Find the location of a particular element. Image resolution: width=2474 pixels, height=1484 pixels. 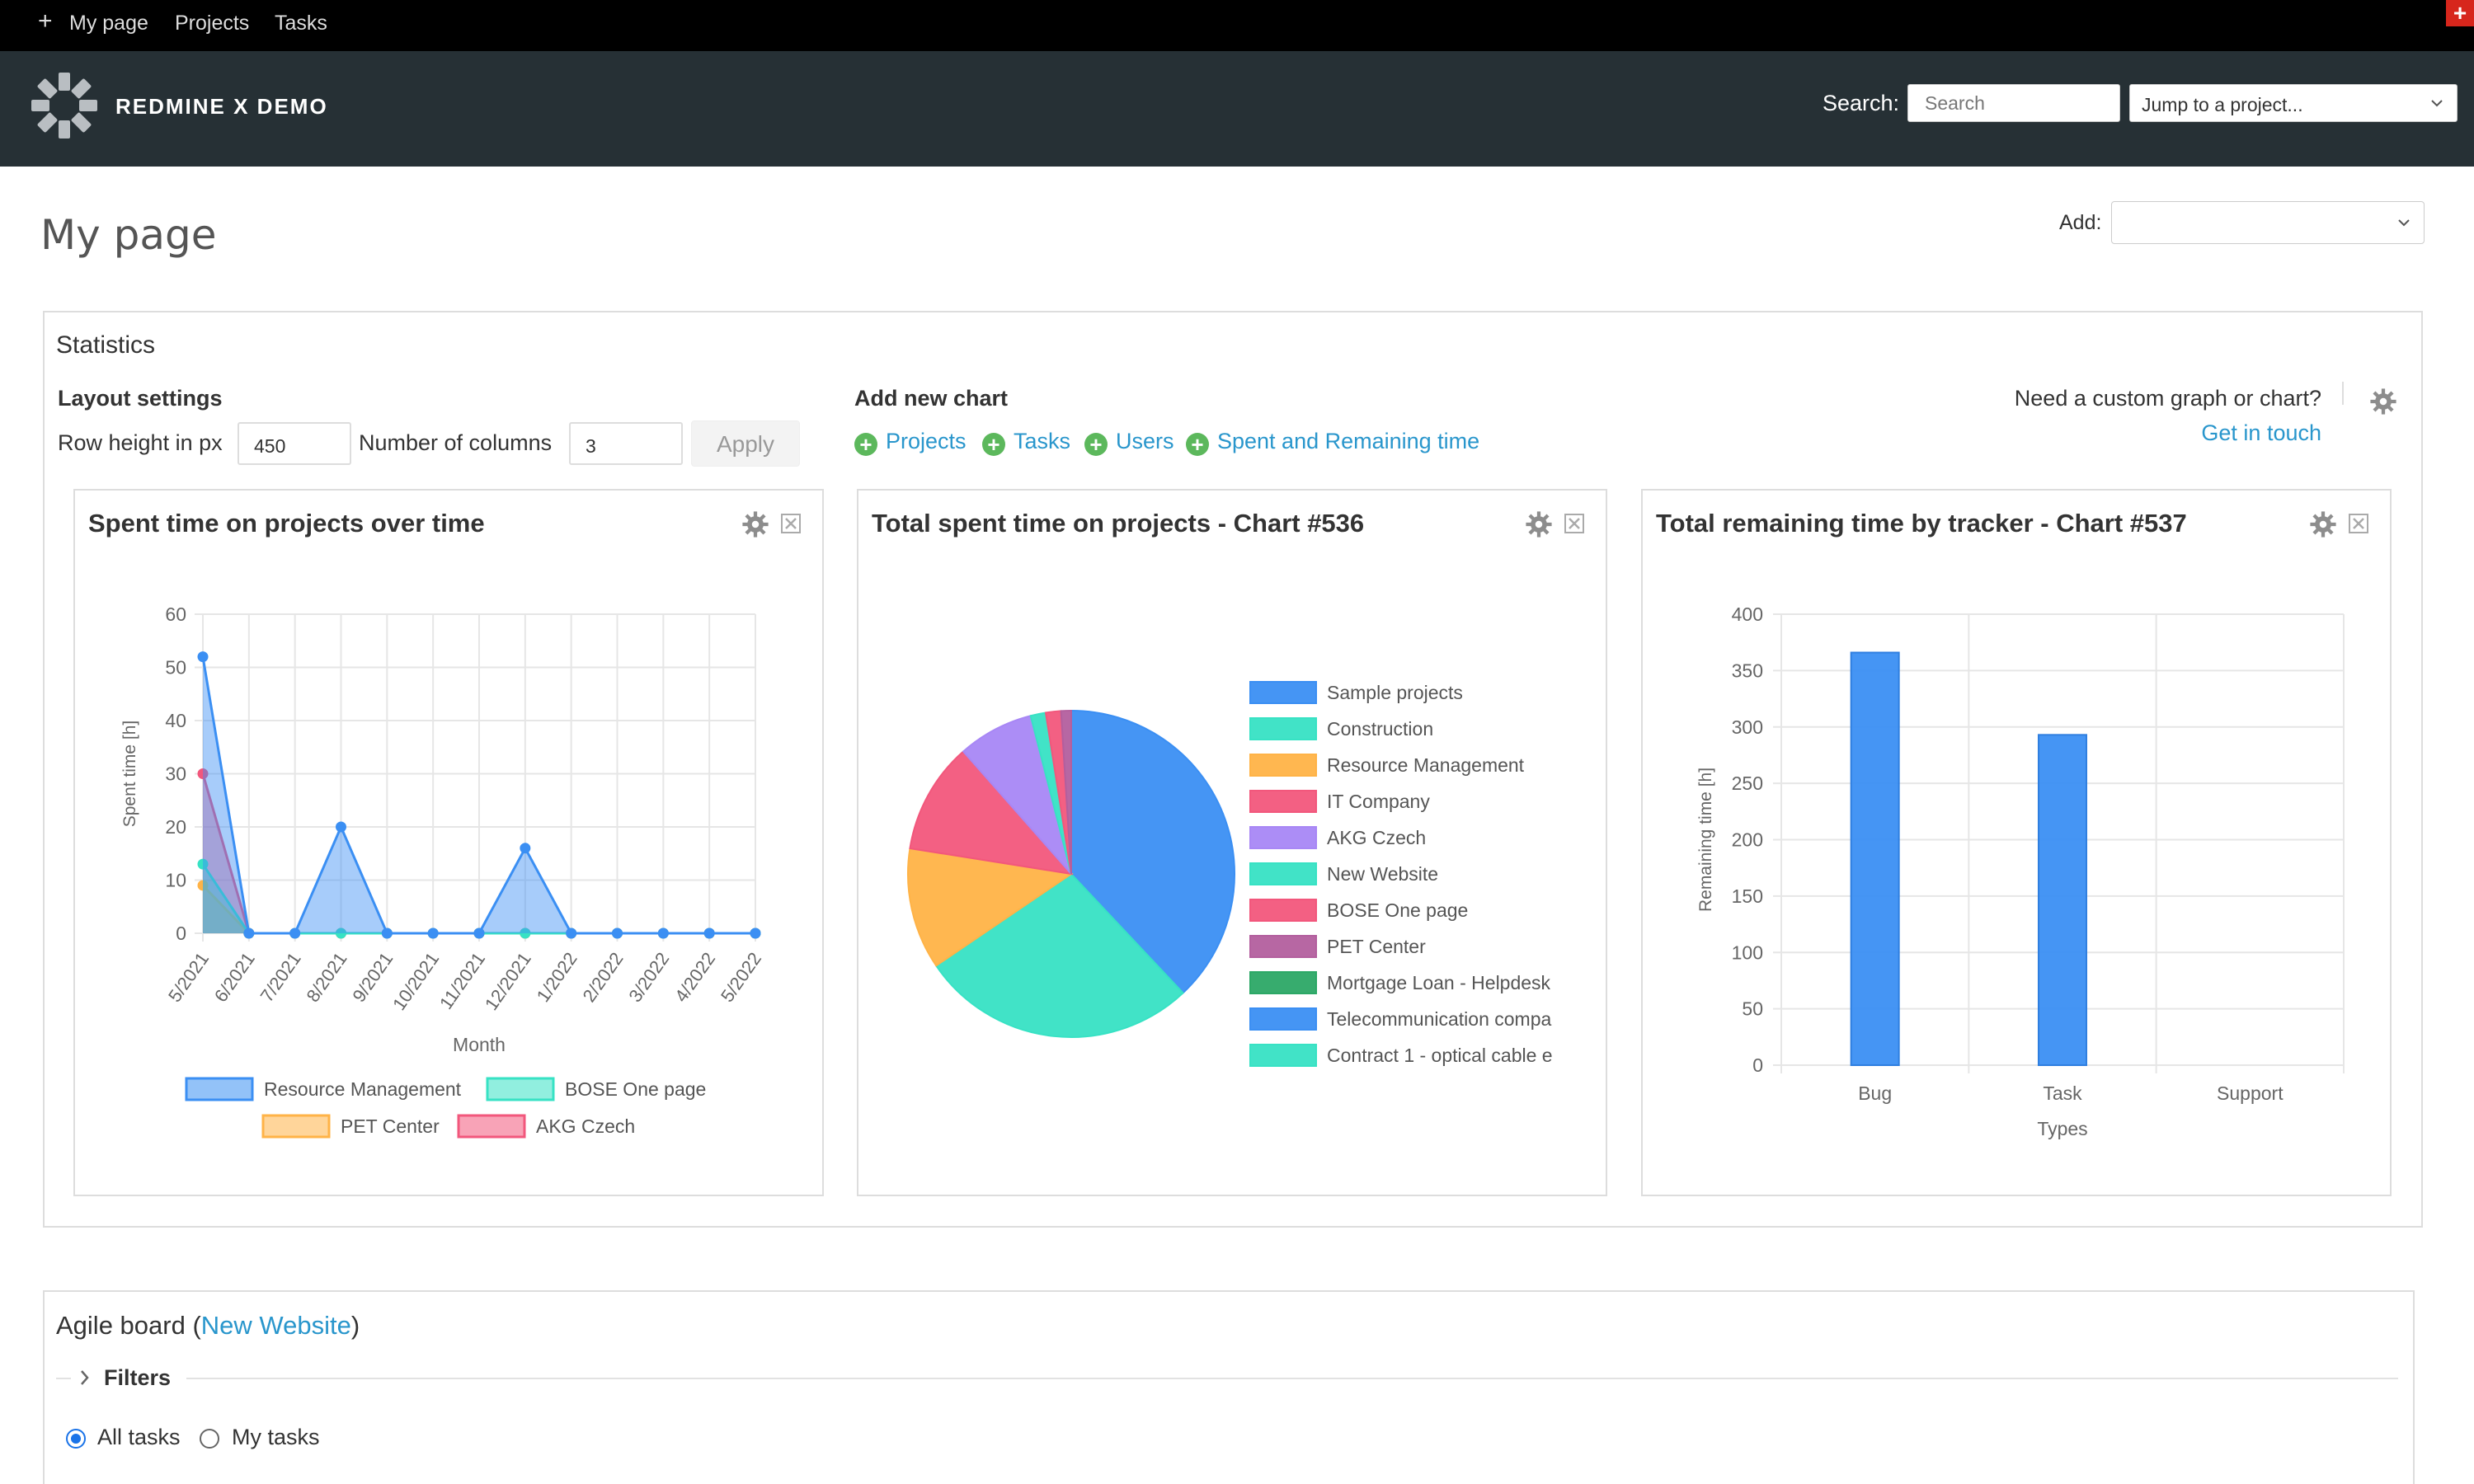

add-chart-projects-link: + Projects is located at coordinates (910, 442).